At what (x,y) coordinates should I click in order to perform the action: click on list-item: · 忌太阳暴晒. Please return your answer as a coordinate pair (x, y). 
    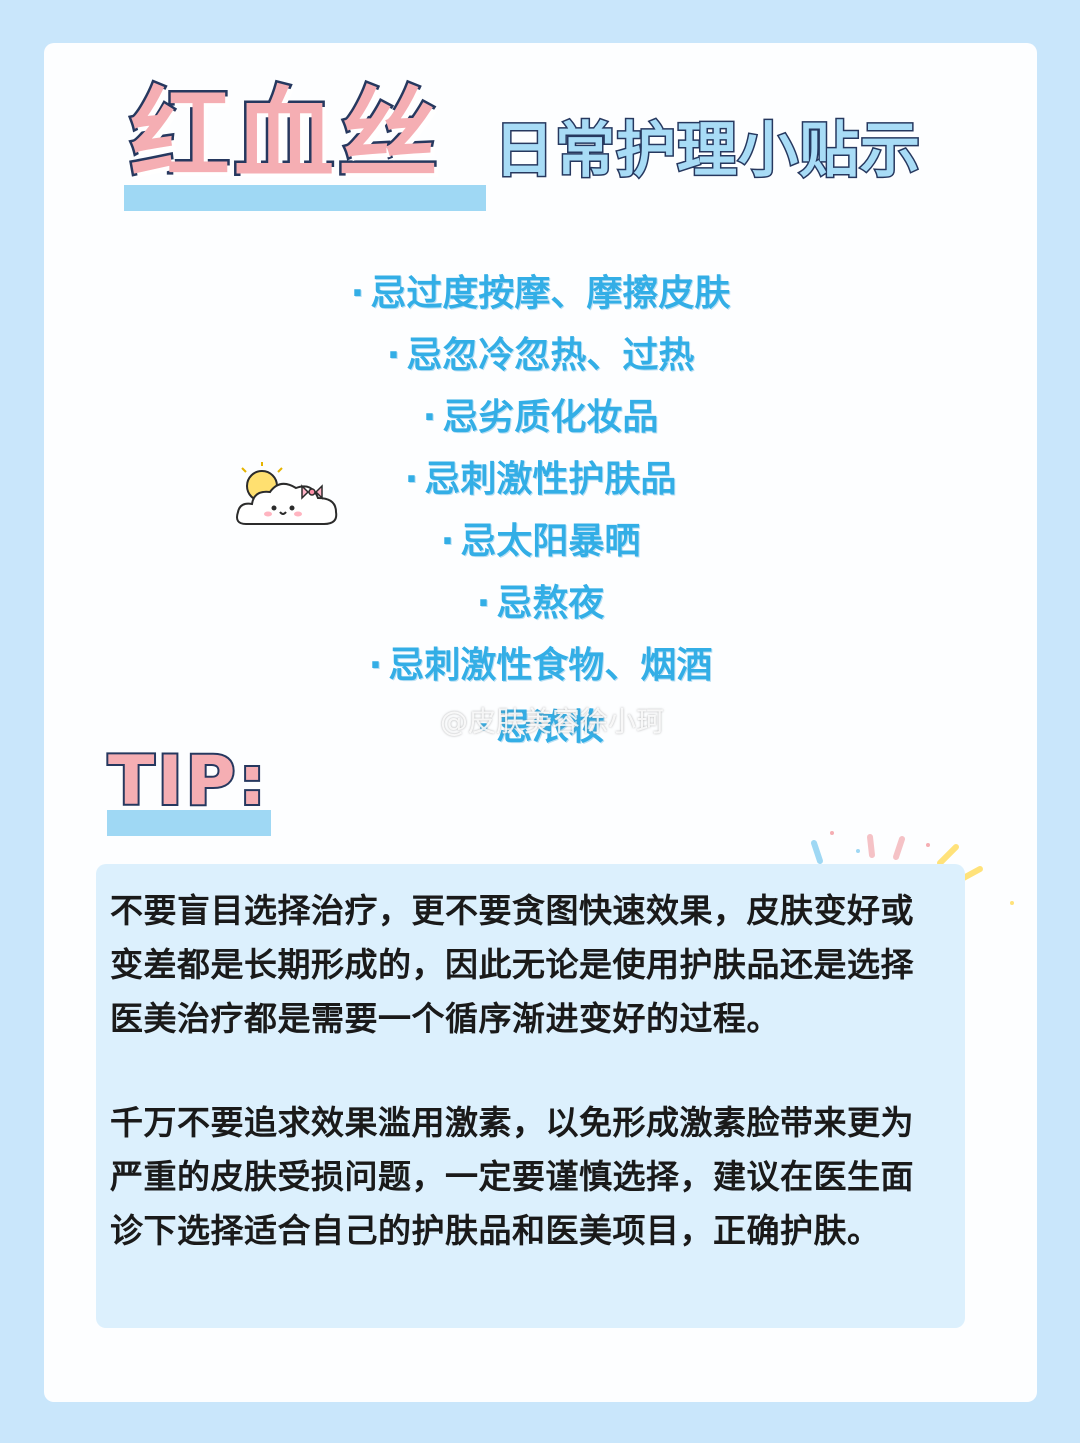
    Looking at the image, I should click on (540, 547).